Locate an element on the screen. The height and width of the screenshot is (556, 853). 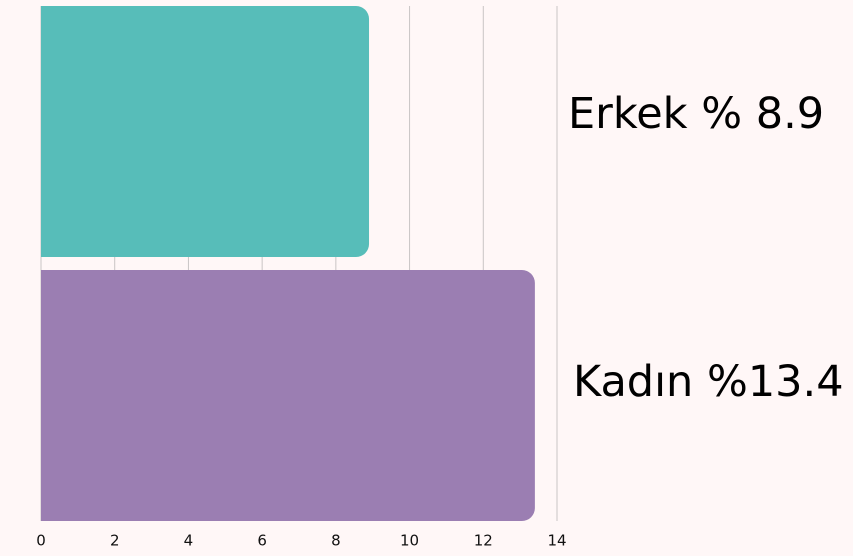
x-tick-label: 12 is located at coordinates (483, 541).